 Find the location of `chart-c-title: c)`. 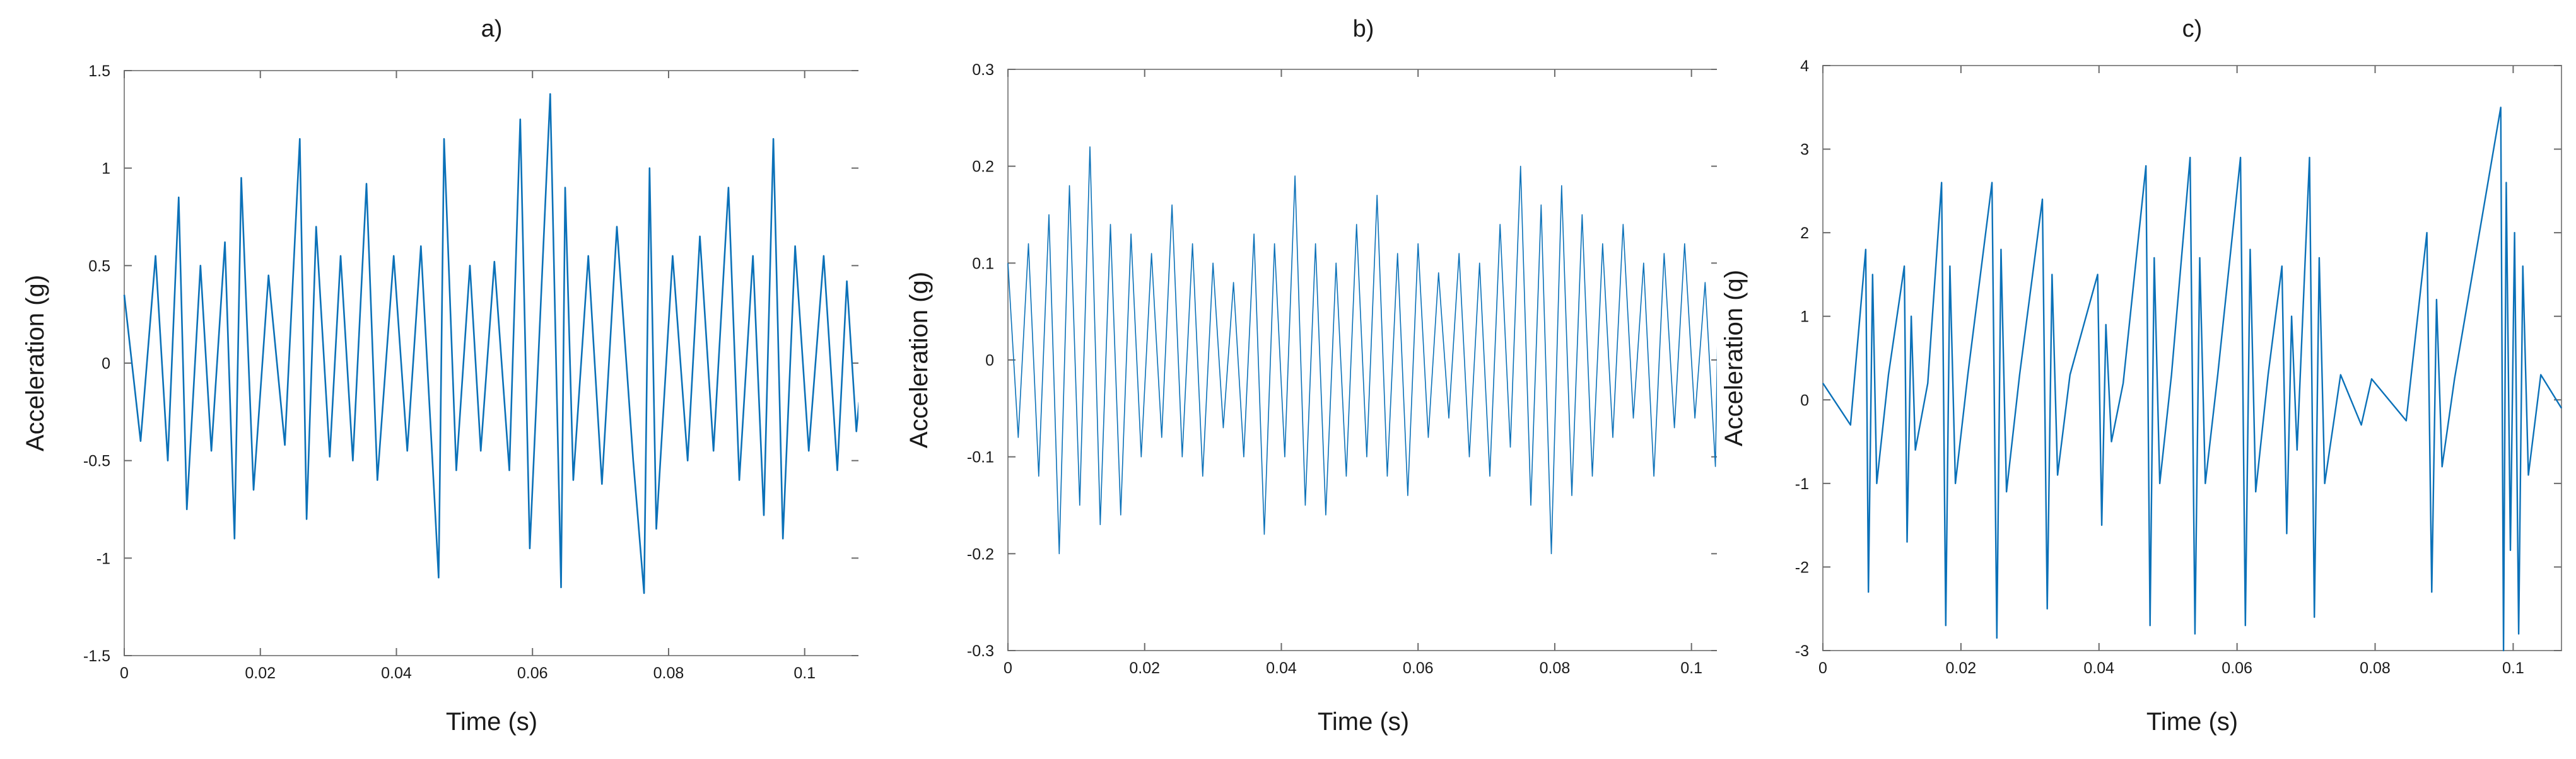

chart-c-title: c) is located at coordinates (2192, 29).